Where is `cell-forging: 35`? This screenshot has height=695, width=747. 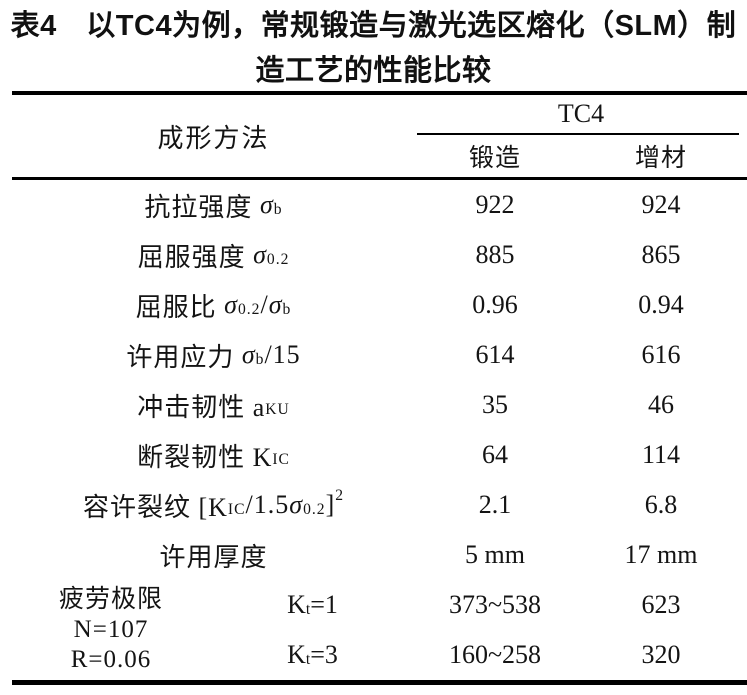
cell-forging: 35 is located at coordinates (495, 404).